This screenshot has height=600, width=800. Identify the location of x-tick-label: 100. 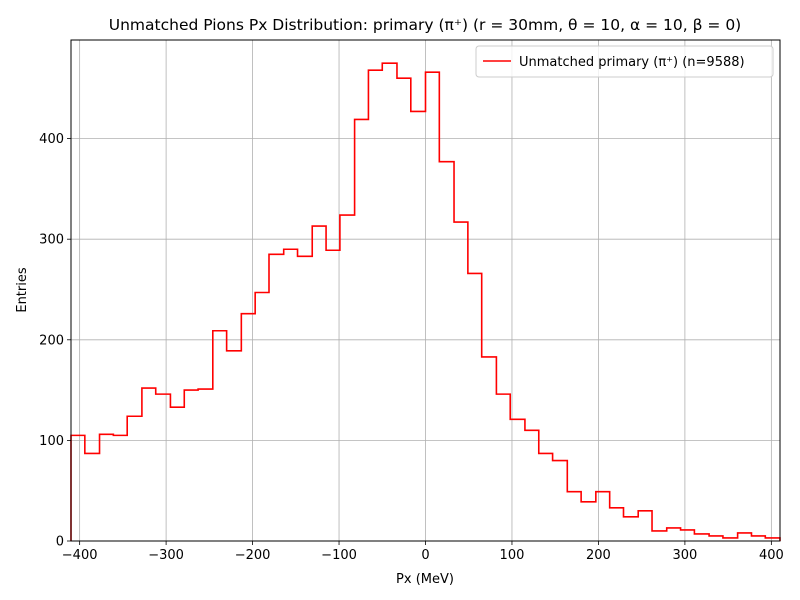
(512, 555).